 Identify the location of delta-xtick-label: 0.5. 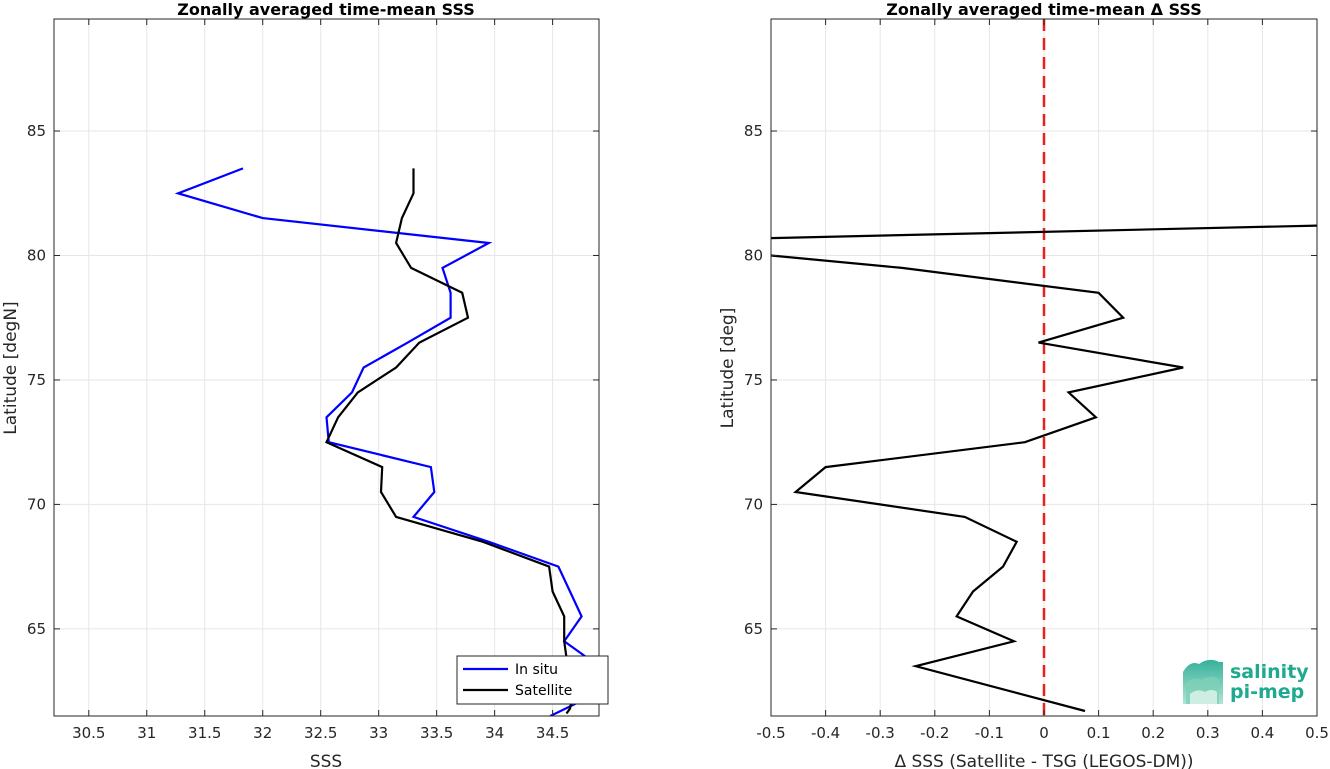
(1317, 733).